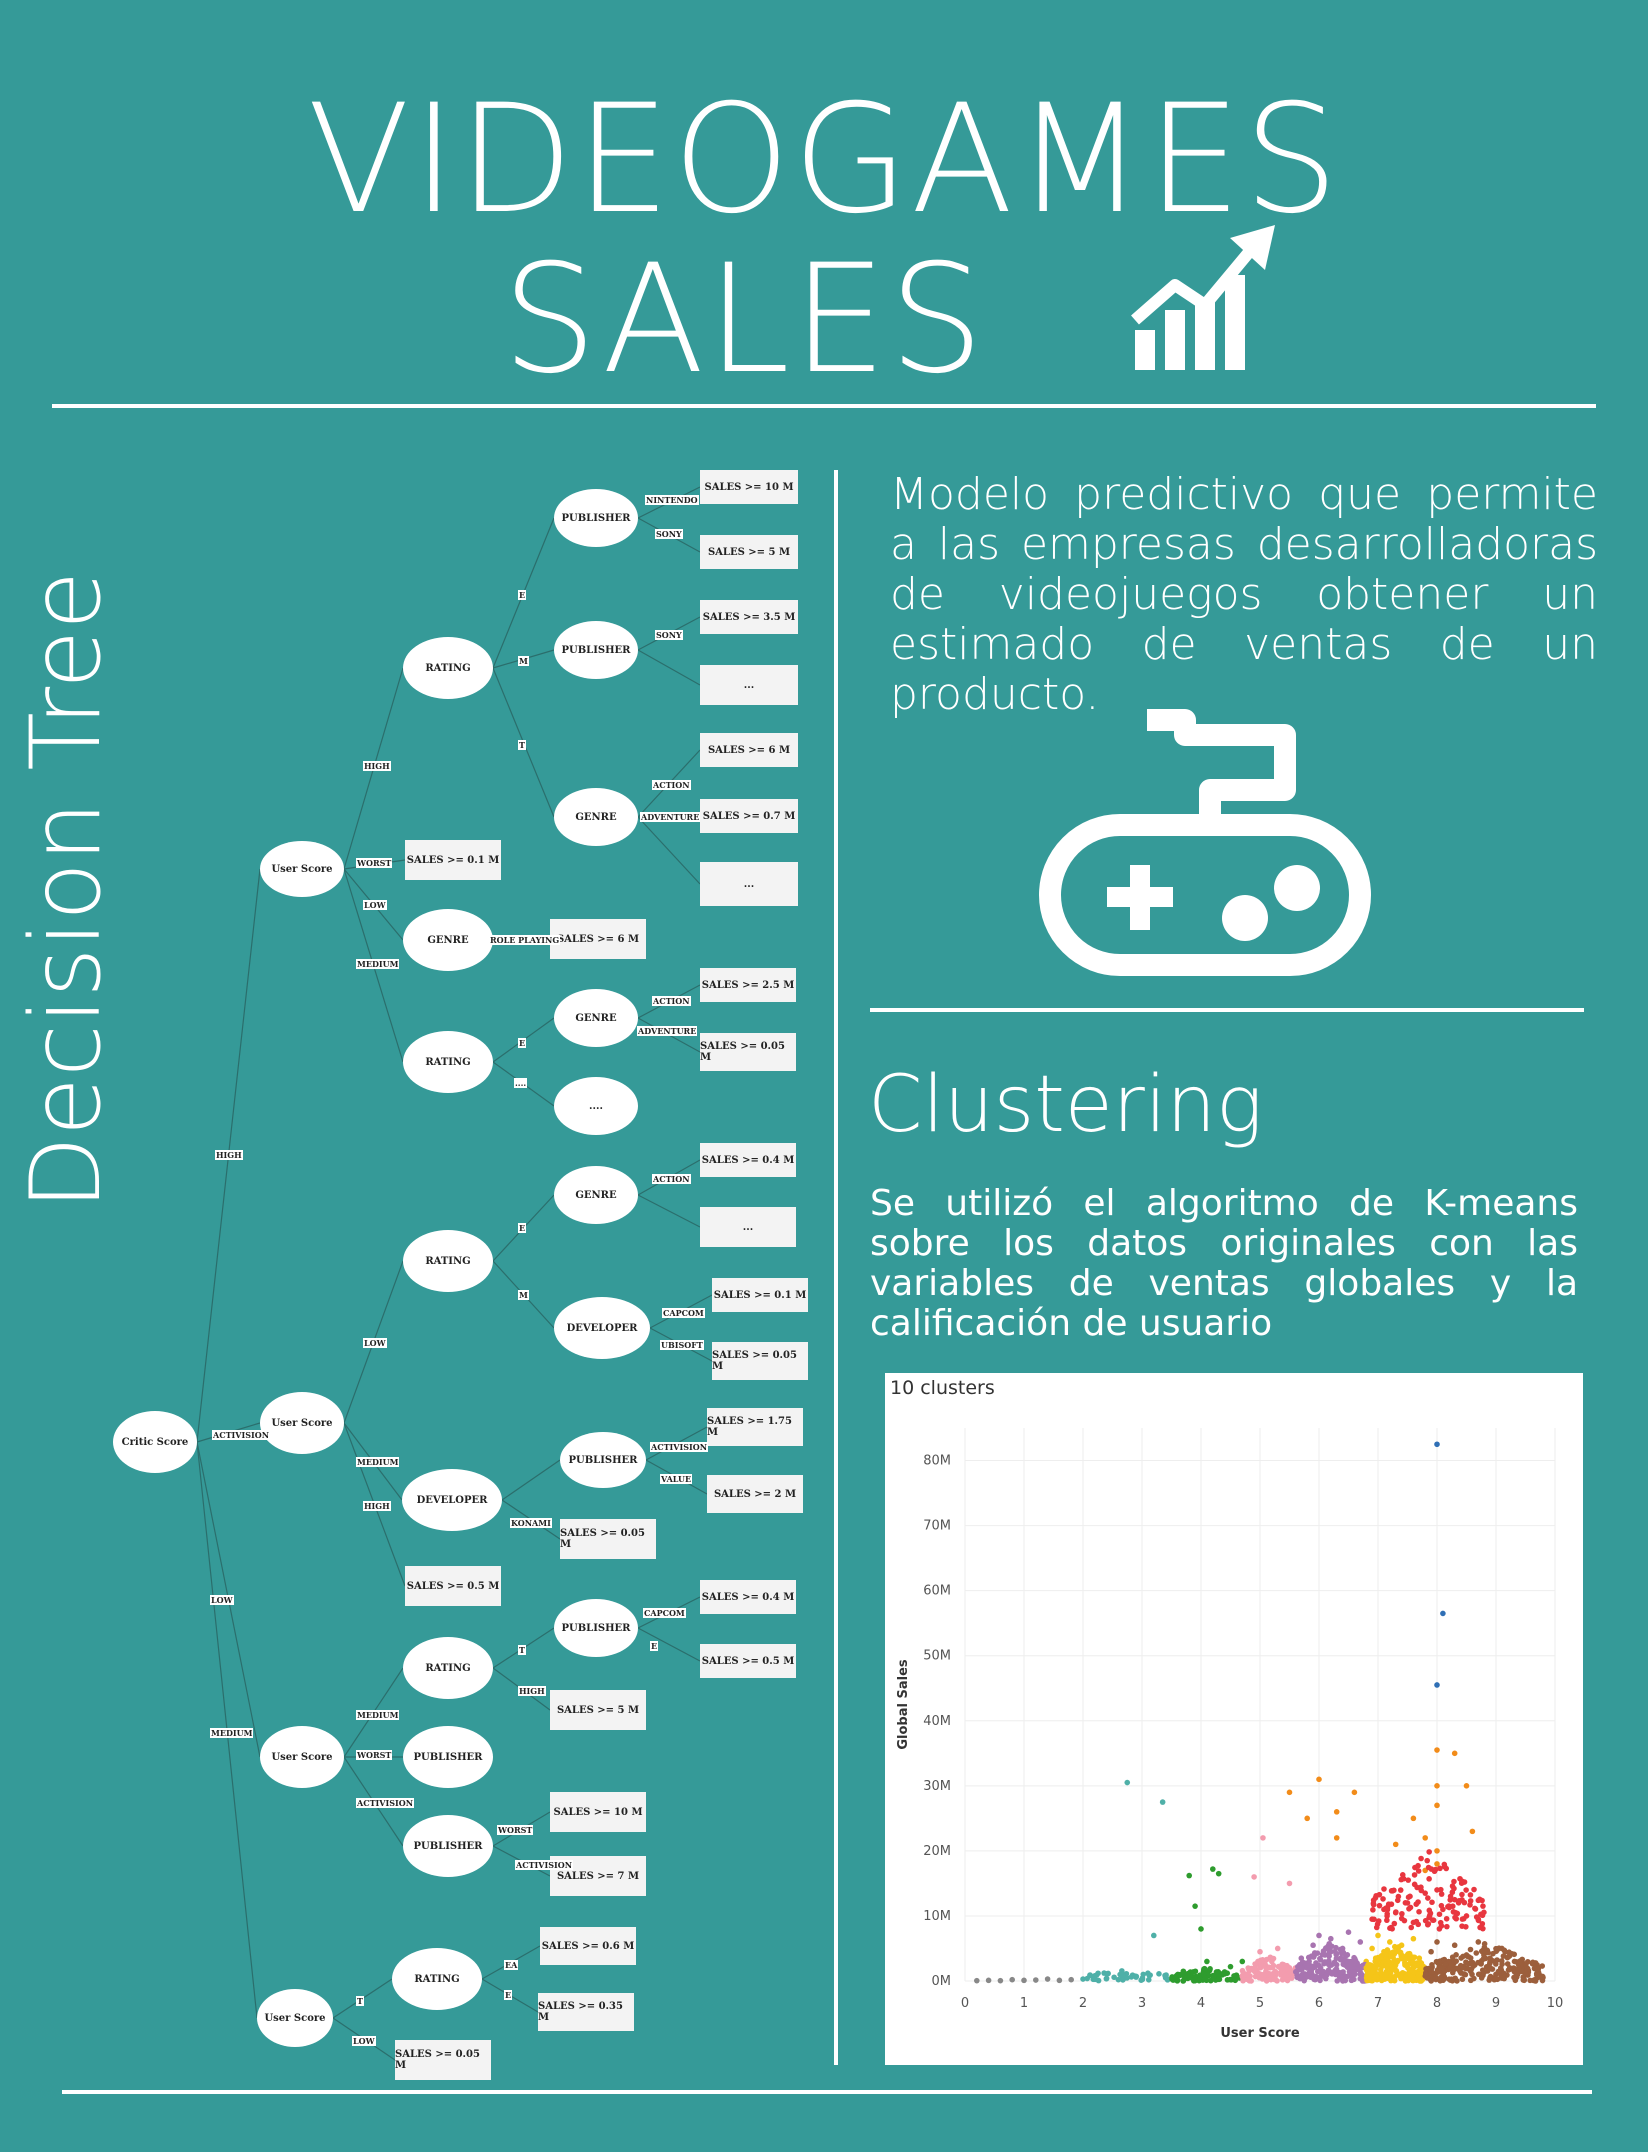 The height and width of the screenshot is (2152, 1648). What do you see at coordinates (374, 1755) in the screenshot?
I see `tree-edge-label: WORST` at bounding box center [374, 1755].